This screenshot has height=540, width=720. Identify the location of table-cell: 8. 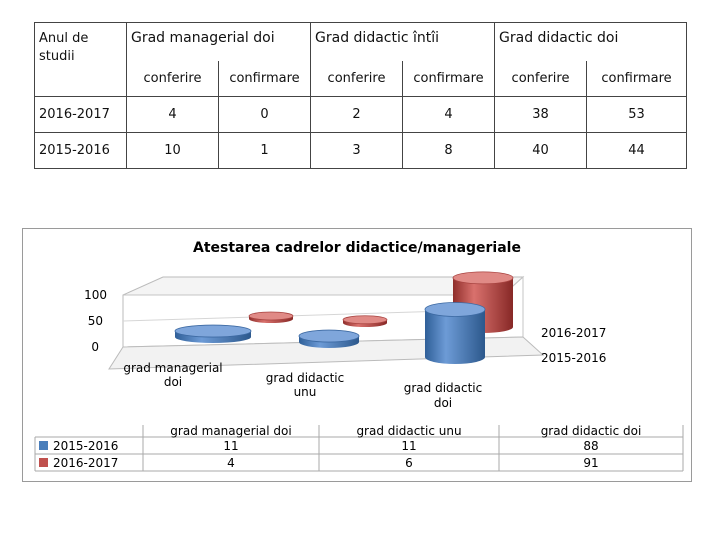
(449, 150).